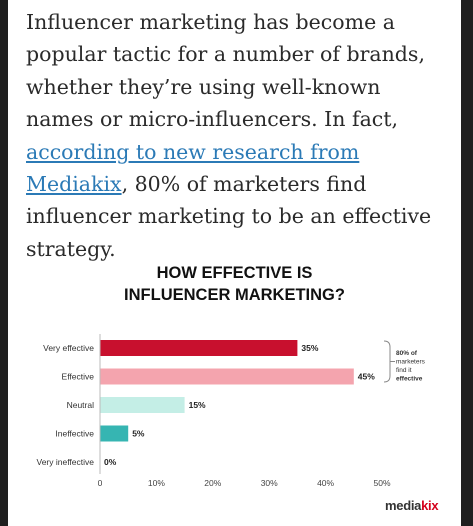 The image size is (473, 526). What do you see at coordinates (78, 377) in the screenshot?
I see `category-label-effective: Effective` at bounding box center [78, 377].